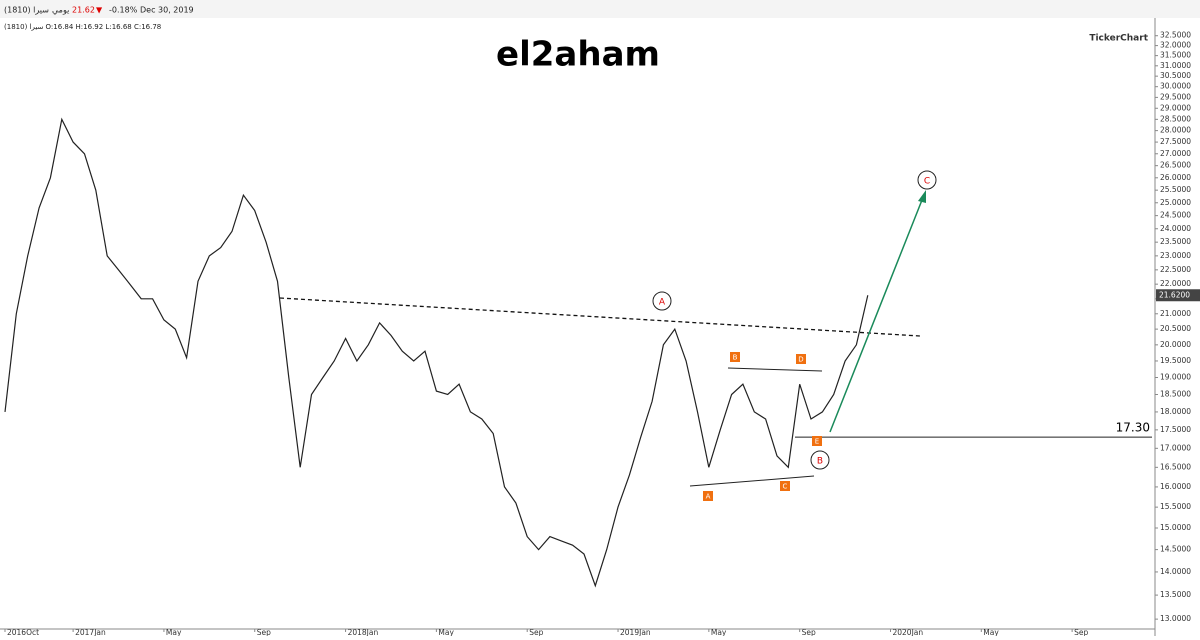  What do you see at coordinates (123, 10) in the screenshot?
I see `change: -0.18%` at bounding box center [123, 10].